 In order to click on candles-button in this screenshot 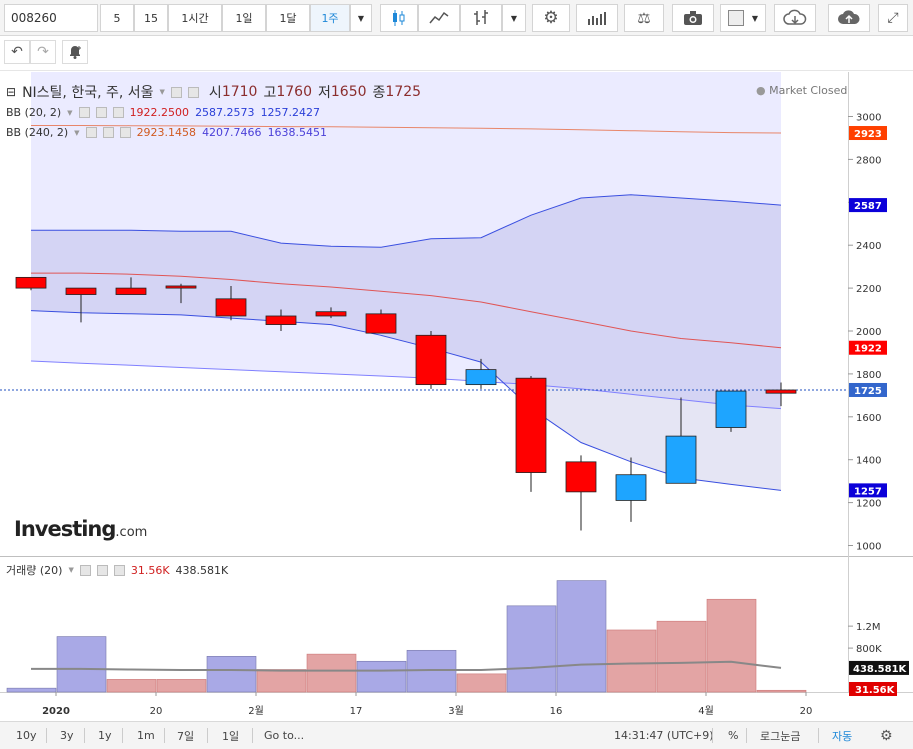, I will do `click(399, 18)`.